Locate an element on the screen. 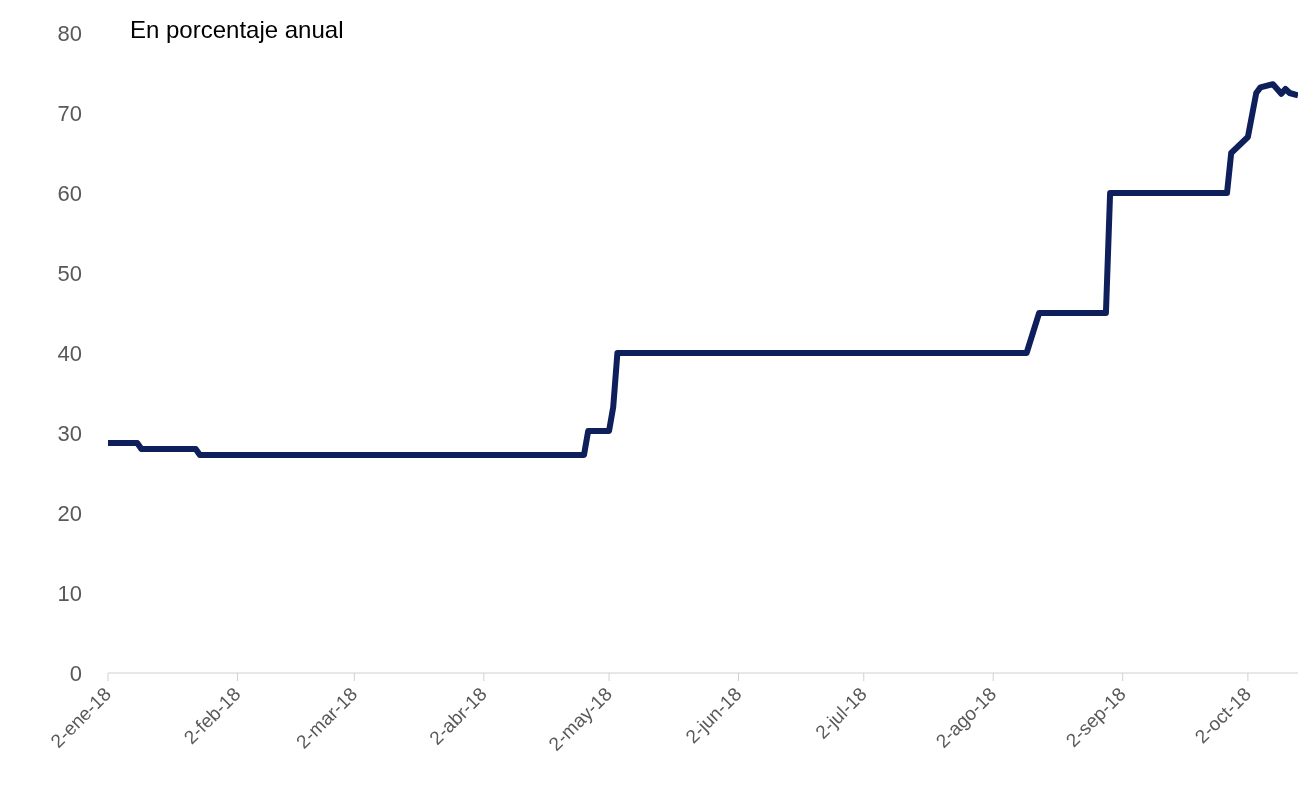  y-tick-label: 50 is located at coordinates (69, 273).